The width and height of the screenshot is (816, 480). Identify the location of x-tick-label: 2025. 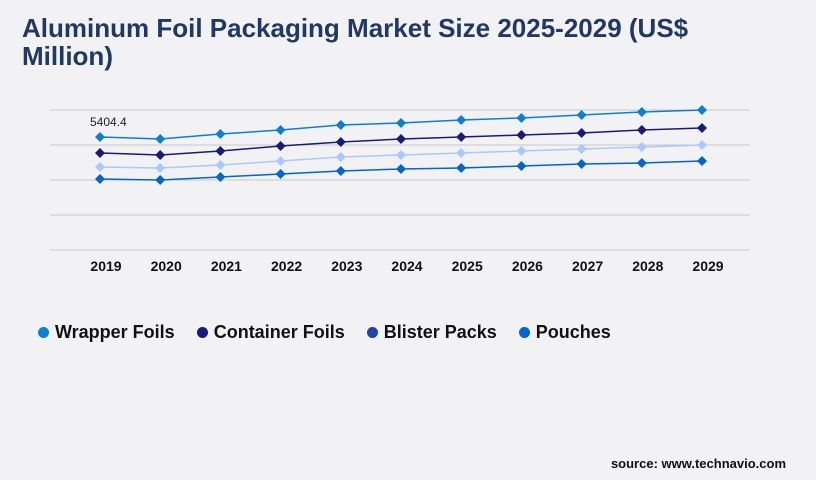
(467, 266).